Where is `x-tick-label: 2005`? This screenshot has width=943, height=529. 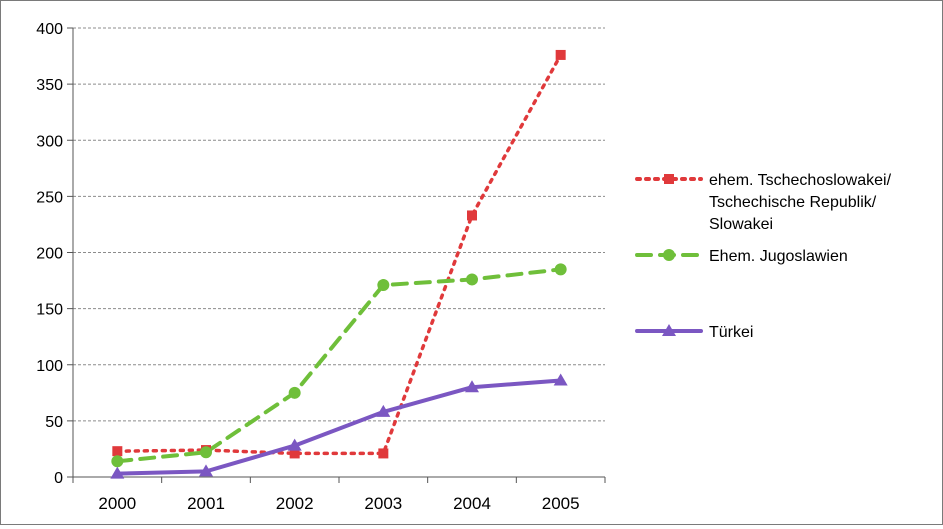 x-tick-label: 2005 is located at coordinates (561, 503).